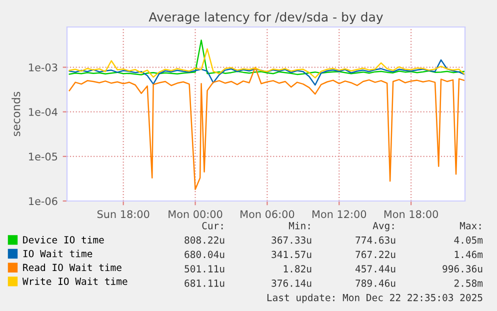 This screenshot has width=497, height=311. Describe the element at coordinates (72, 268) in the screenshot. I see `legend-label: Read IO Wait time` at that location.